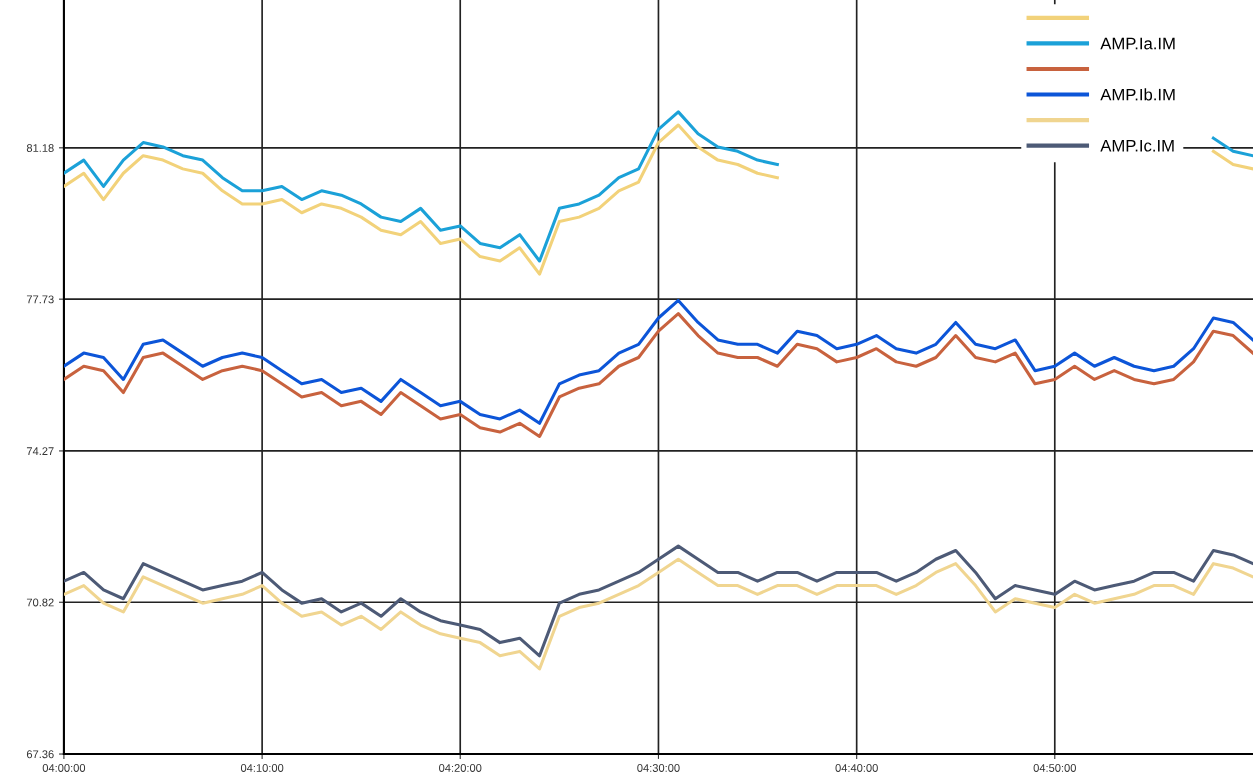 Image resolution: width=1253 pixels, height=783 pixels. Describe the element at coordinates (40, 754) in the screenshot. I see `y-tick-label: 67.36` at that location.